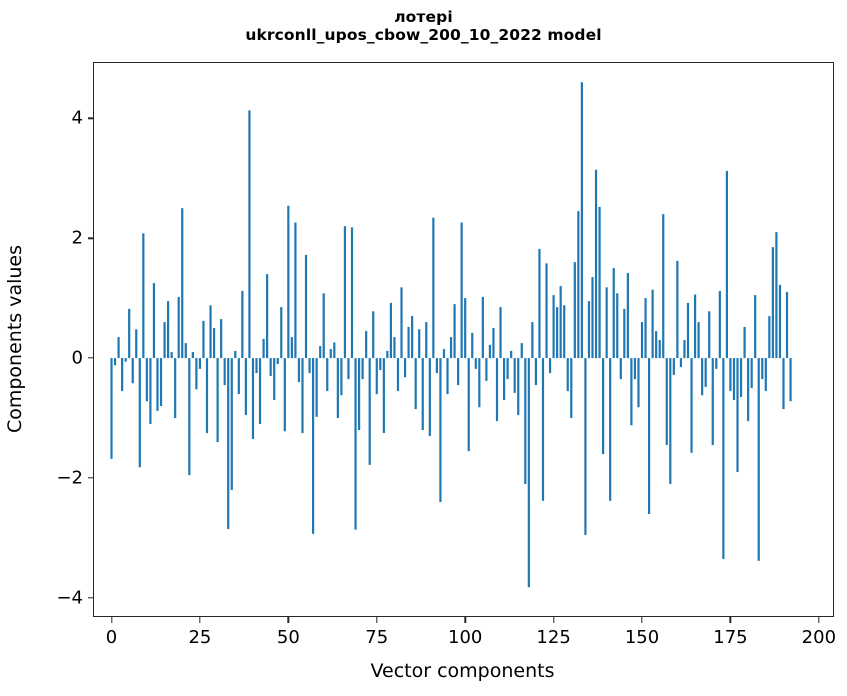  I want to click on x-tick-label: 150, so click(642, 637).